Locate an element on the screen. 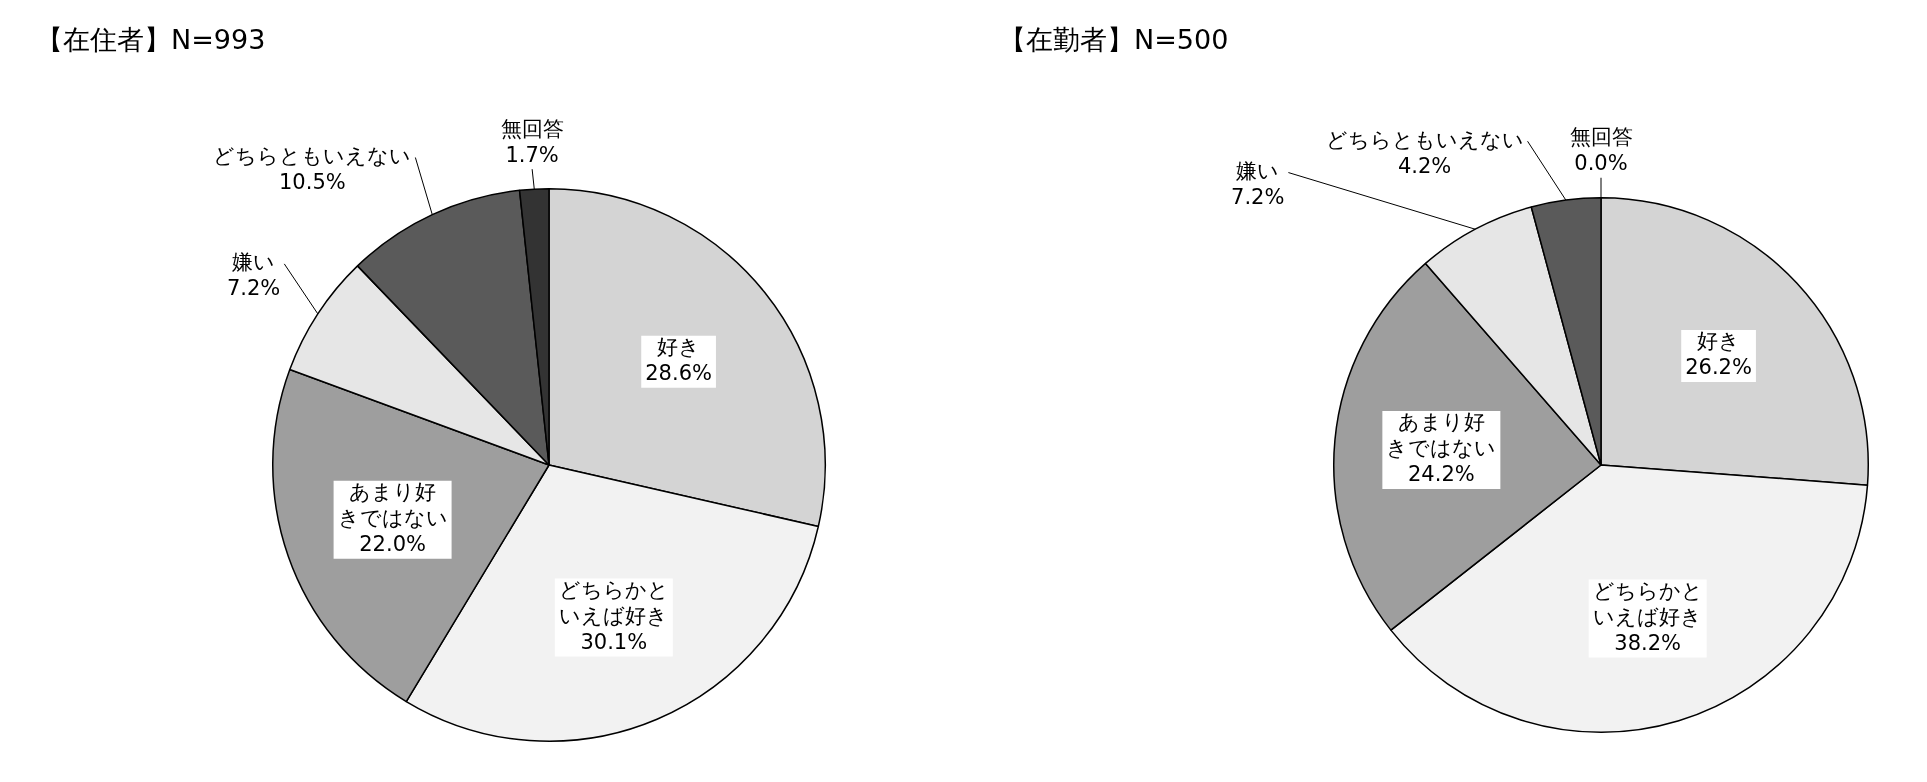 This screenshot has height=782, width=1927. chart-title: 【在住者】N=993 is located at coordinates (151, 40).